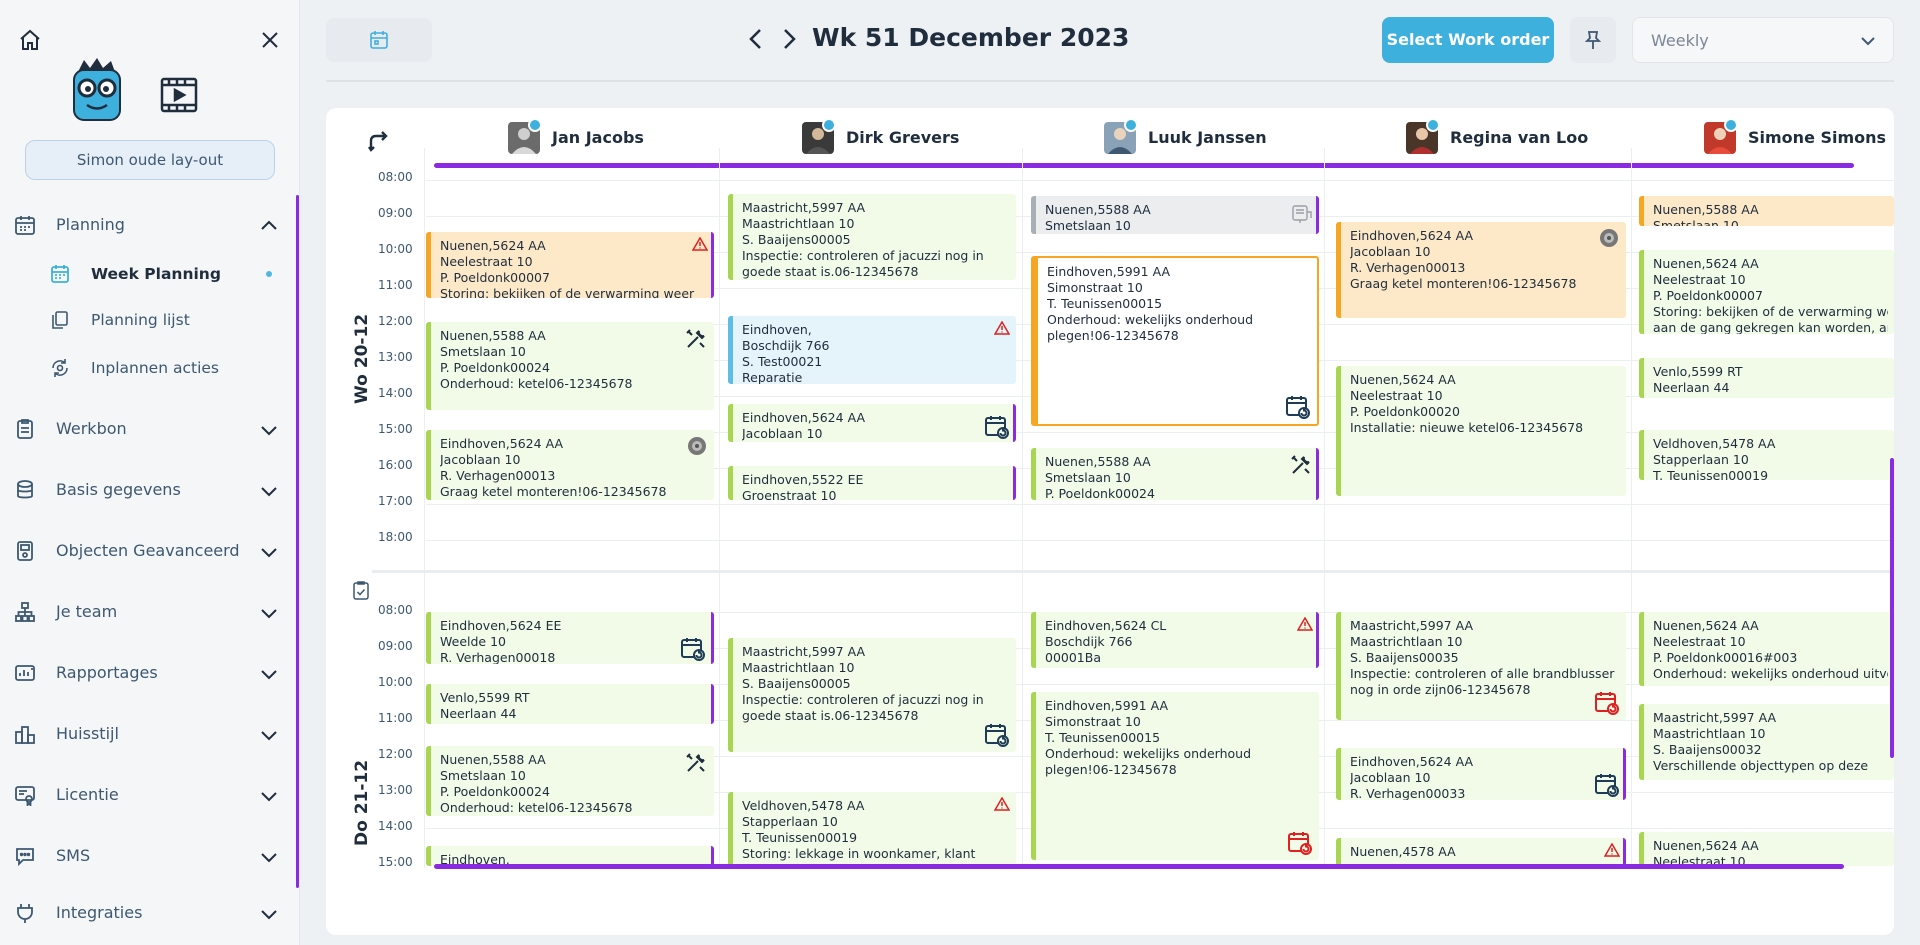  Describe the element at coordinates (148, 490) in the screenshot. I see `sidebar-item-basis-gegevens: Basis gegevens` at that location.